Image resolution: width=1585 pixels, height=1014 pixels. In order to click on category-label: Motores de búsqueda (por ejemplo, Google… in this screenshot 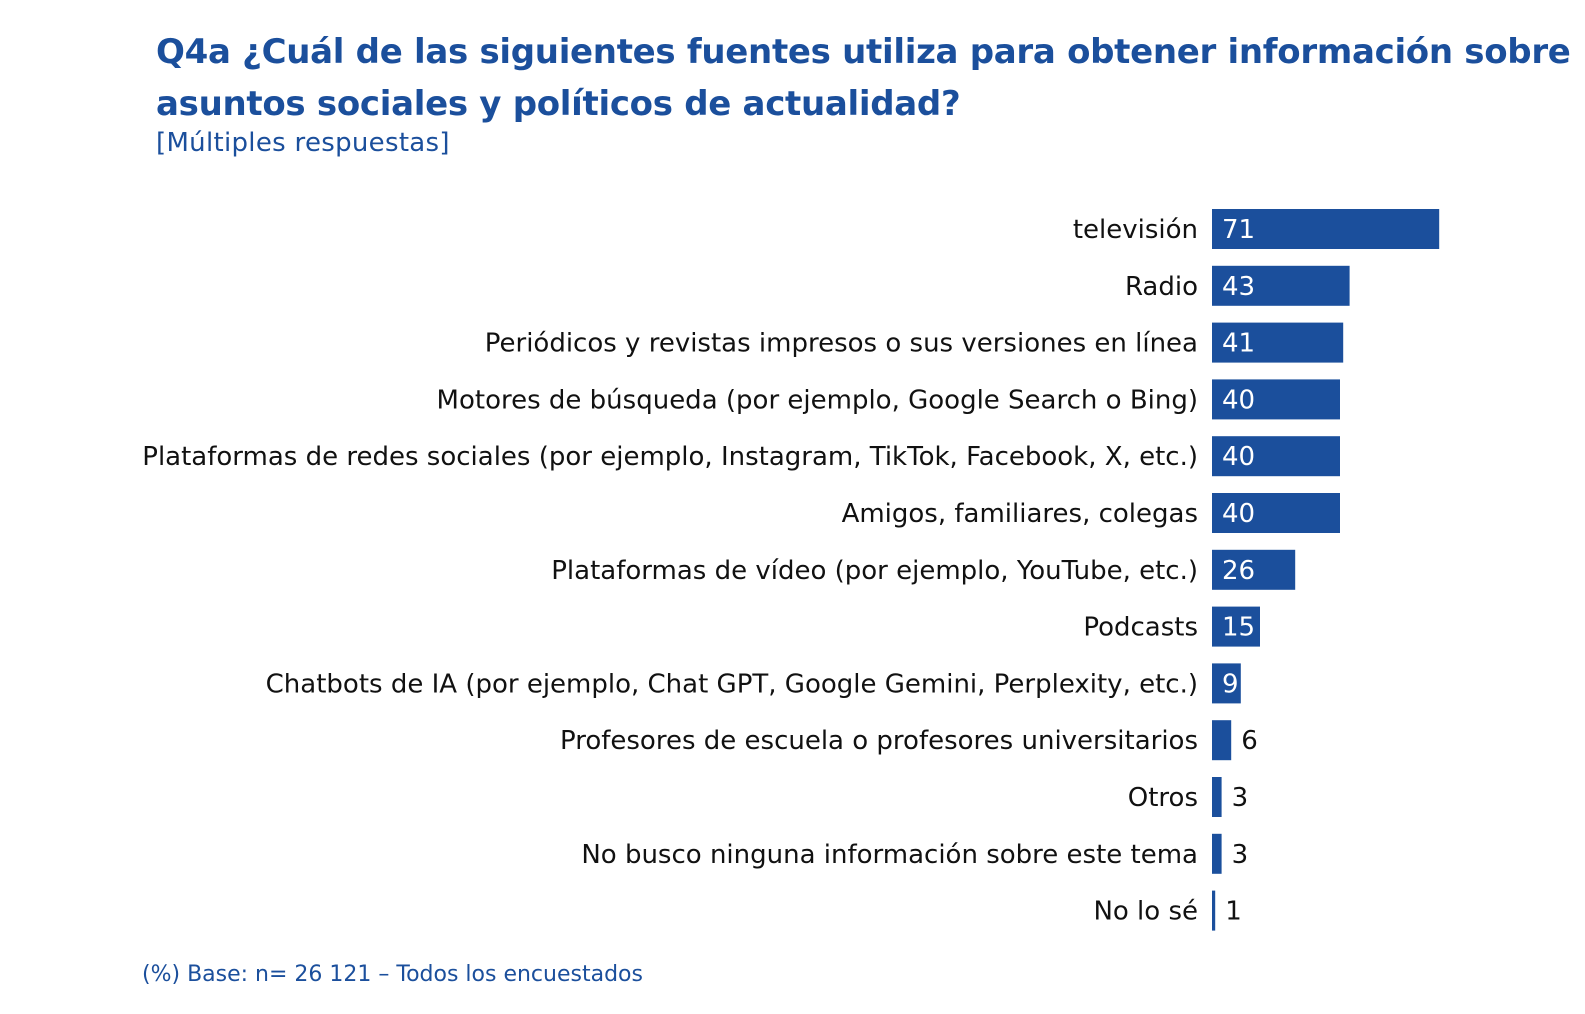, I will do `click(817, 400)`.